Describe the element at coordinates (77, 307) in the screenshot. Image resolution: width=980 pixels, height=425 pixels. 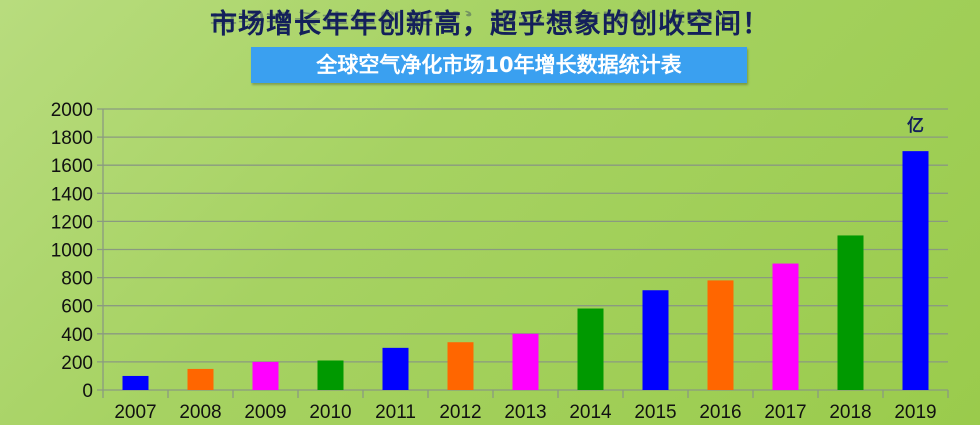
I see `y-tick-label: 600` at that location.